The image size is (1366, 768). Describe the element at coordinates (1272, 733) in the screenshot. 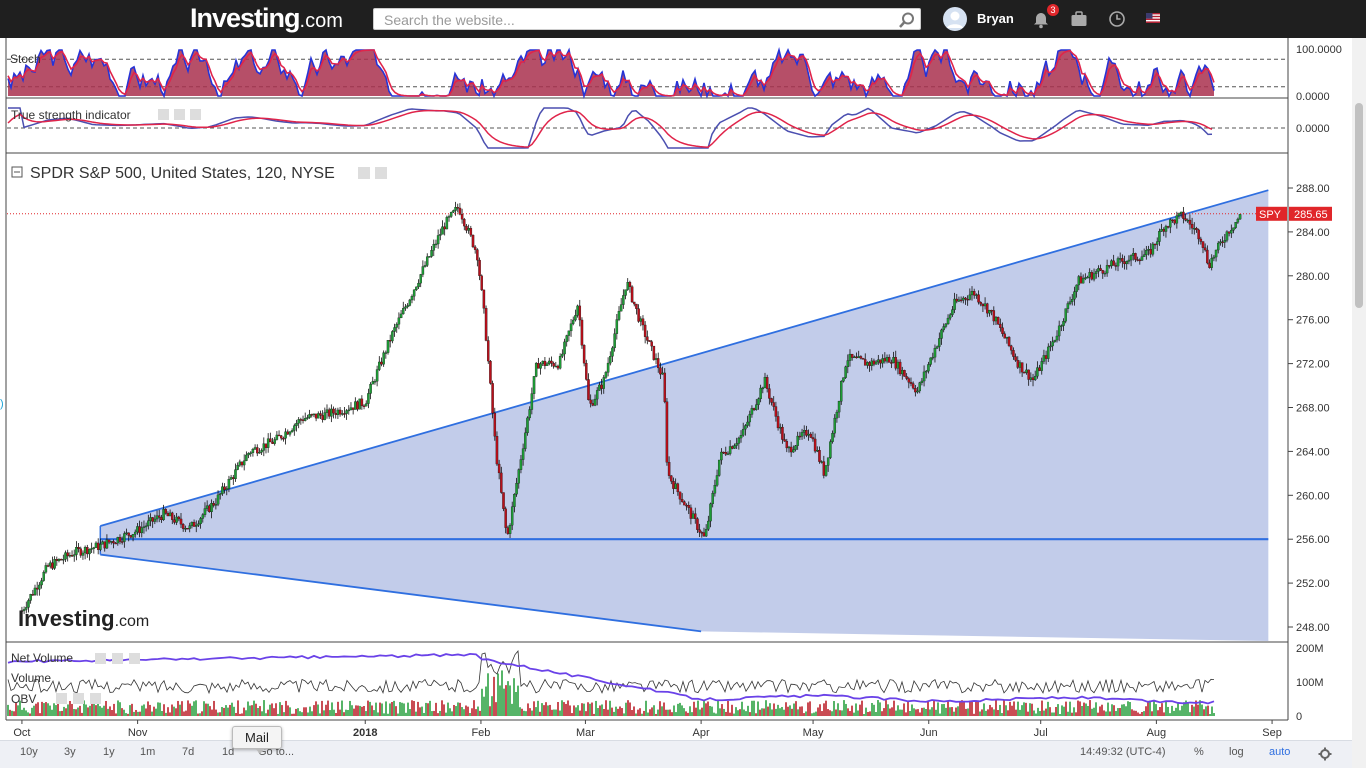

I see `x-tick-label: Sep` at that location.